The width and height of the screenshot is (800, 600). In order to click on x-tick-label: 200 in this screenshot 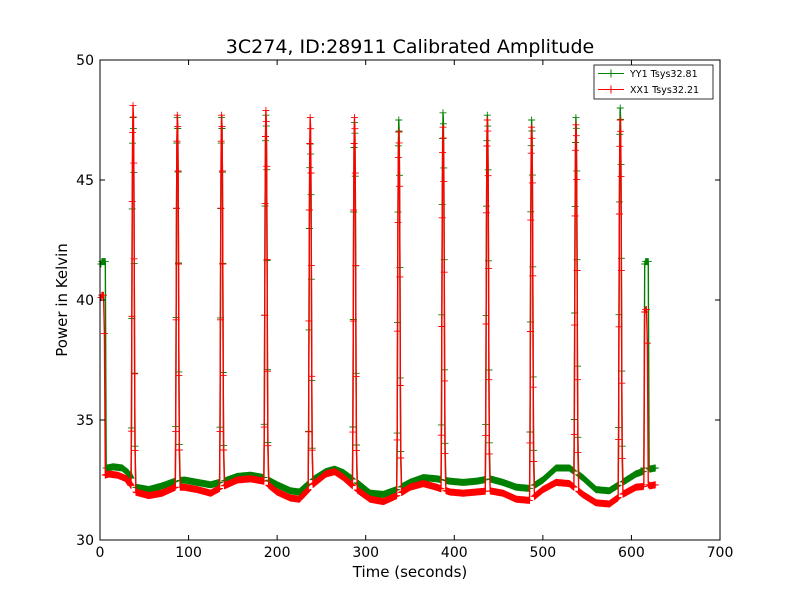, I will do `click(277, 553)`.